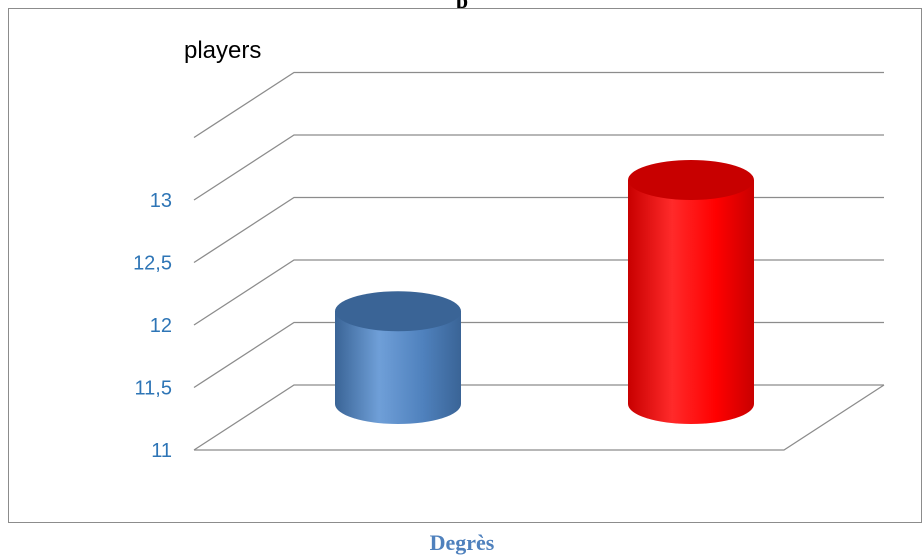 The width and height of the screenshot is (924, 558). Describe the element at coordinates (462, 542) in the screenshot. I see `figure-caption: Degrès` at that location.